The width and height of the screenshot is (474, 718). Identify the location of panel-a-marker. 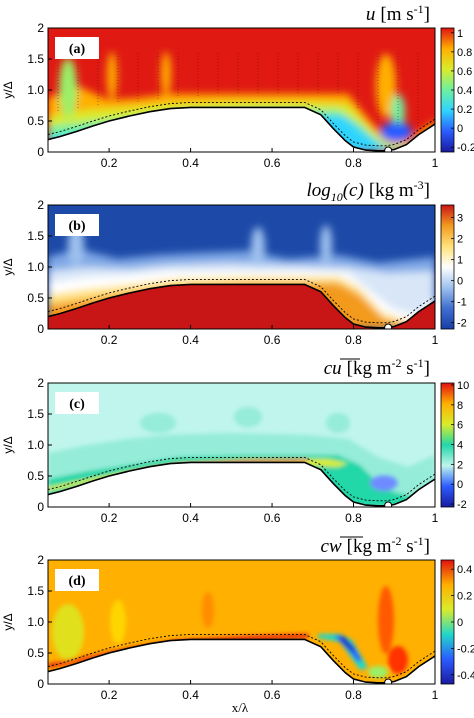
(388, 149).